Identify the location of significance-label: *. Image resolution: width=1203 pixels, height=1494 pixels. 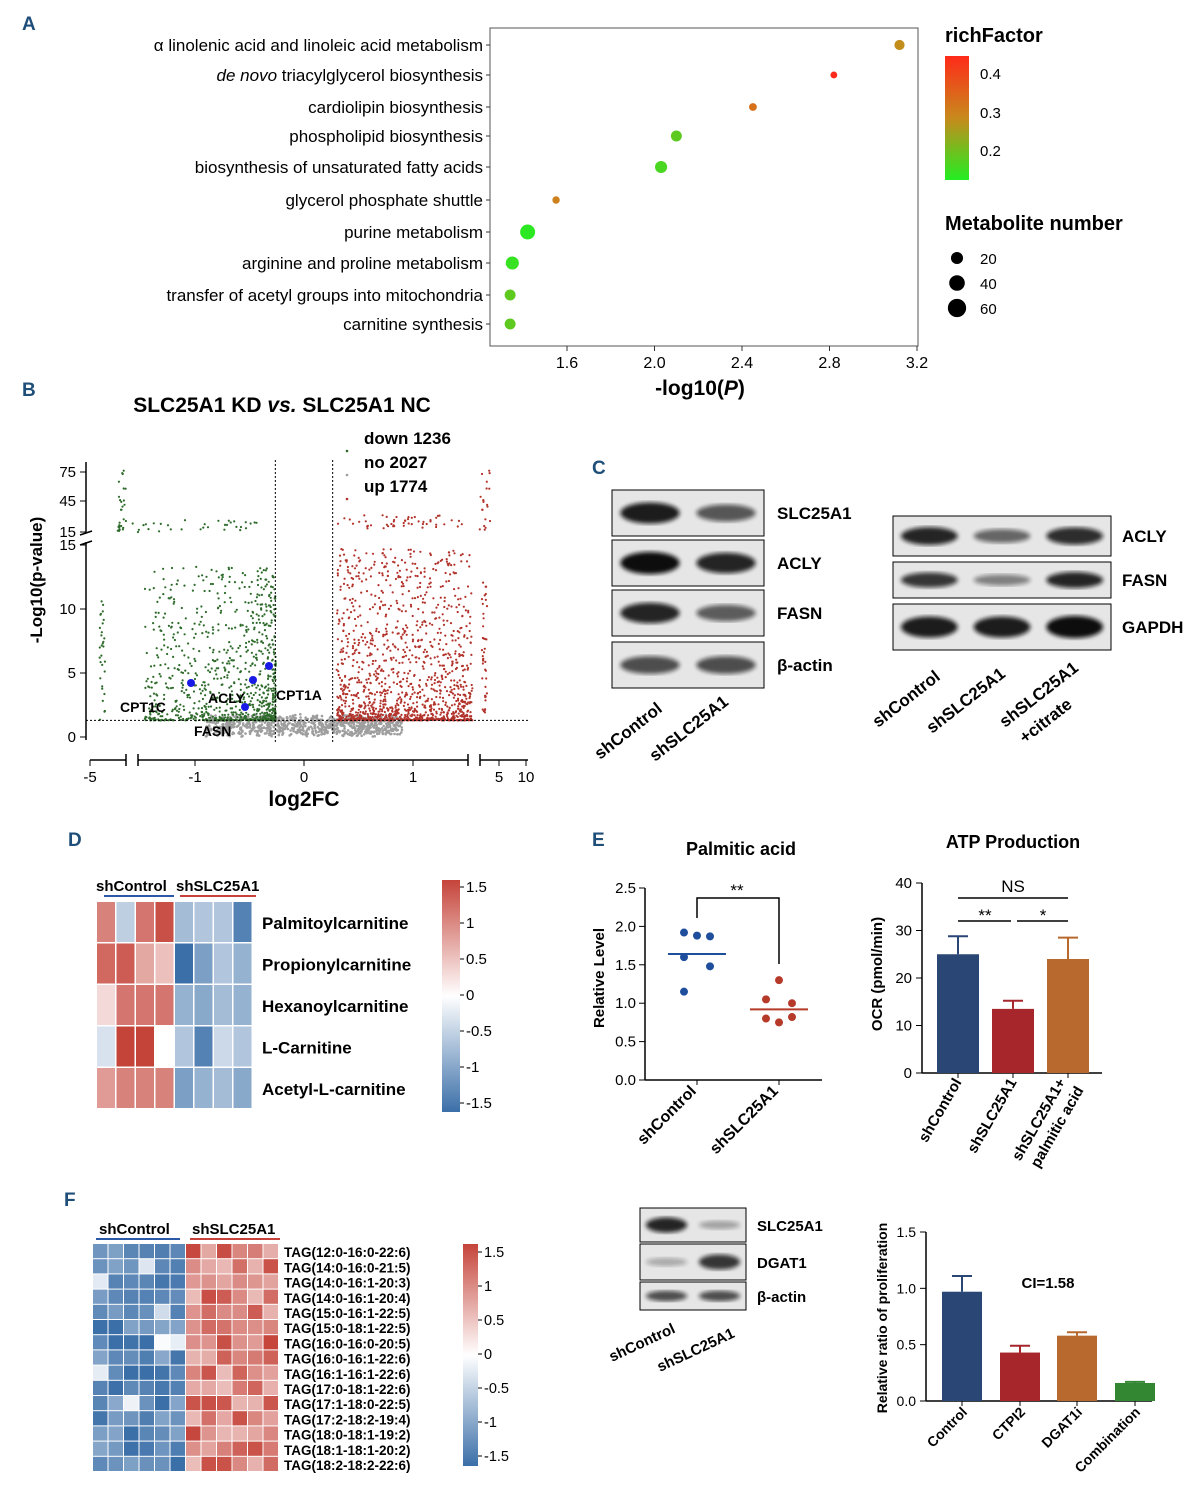
(1043, 915).